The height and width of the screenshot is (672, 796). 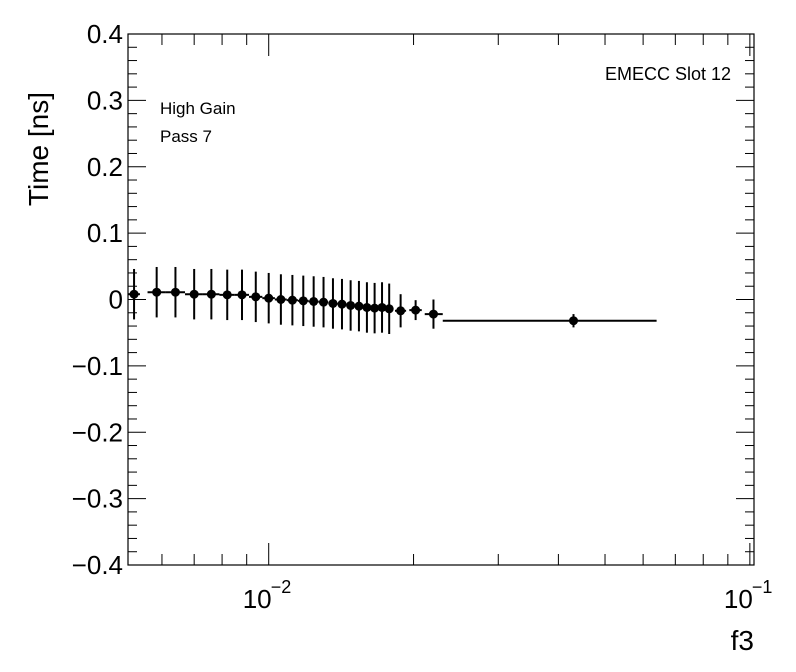 What do you see at coordinates (105, 167) in the screenshot?
I see `y-tick-label: 0.2` at bounding box center [105, 167].